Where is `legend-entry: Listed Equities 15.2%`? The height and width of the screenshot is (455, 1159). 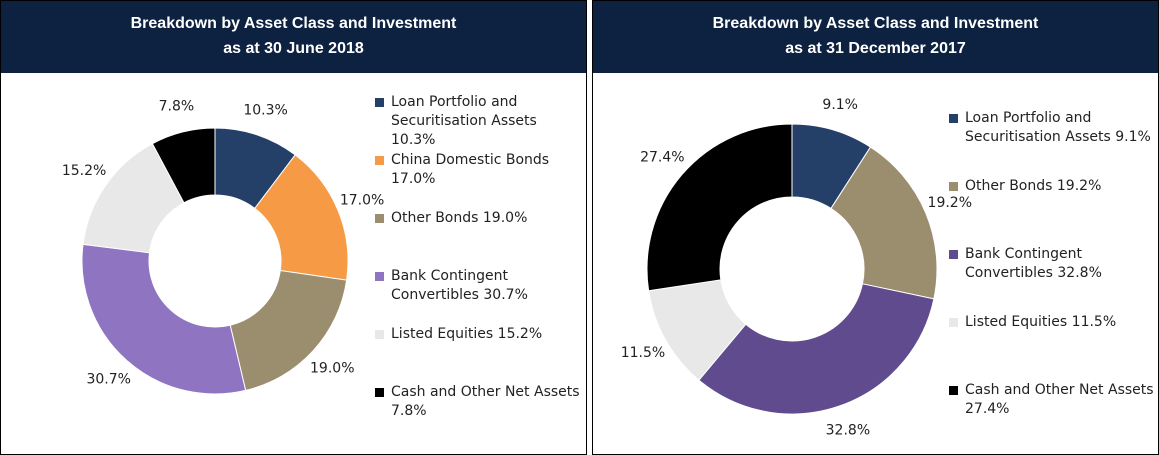
legend-entry: Listed Equities 15.2% is located at coordinates (478, 334).